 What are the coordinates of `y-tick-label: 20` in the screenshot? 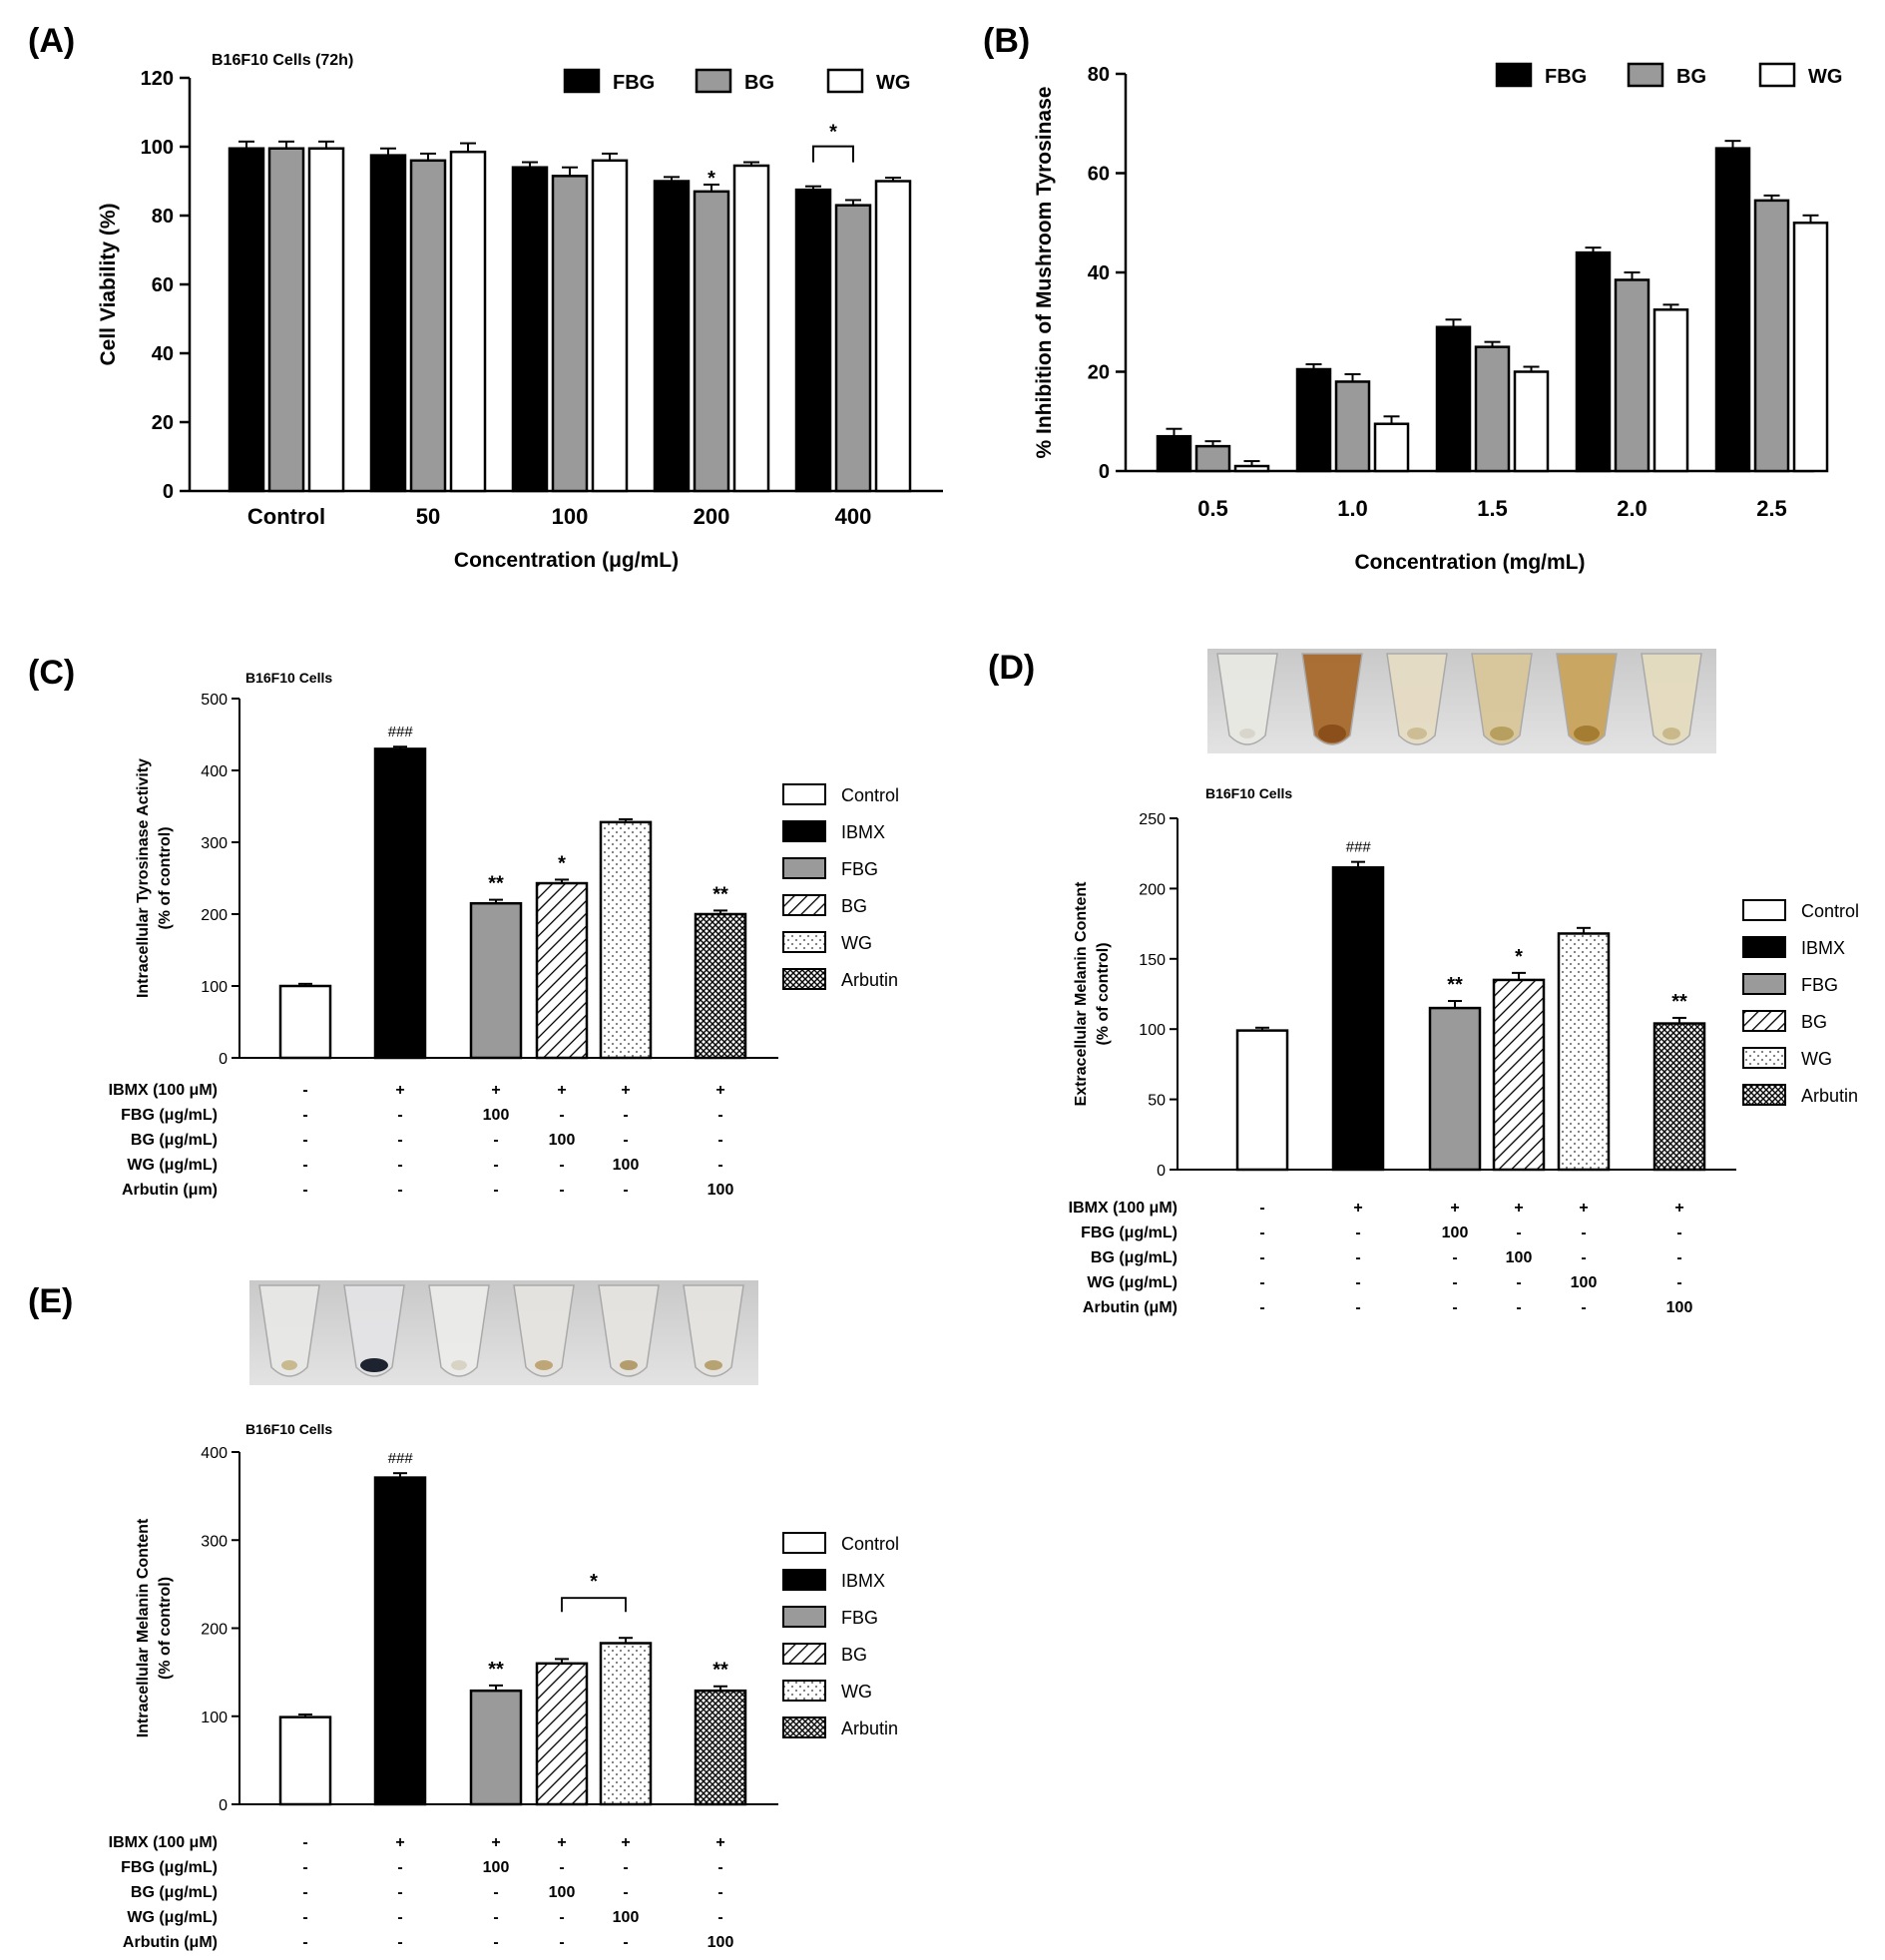 It's located at (1099, 373).